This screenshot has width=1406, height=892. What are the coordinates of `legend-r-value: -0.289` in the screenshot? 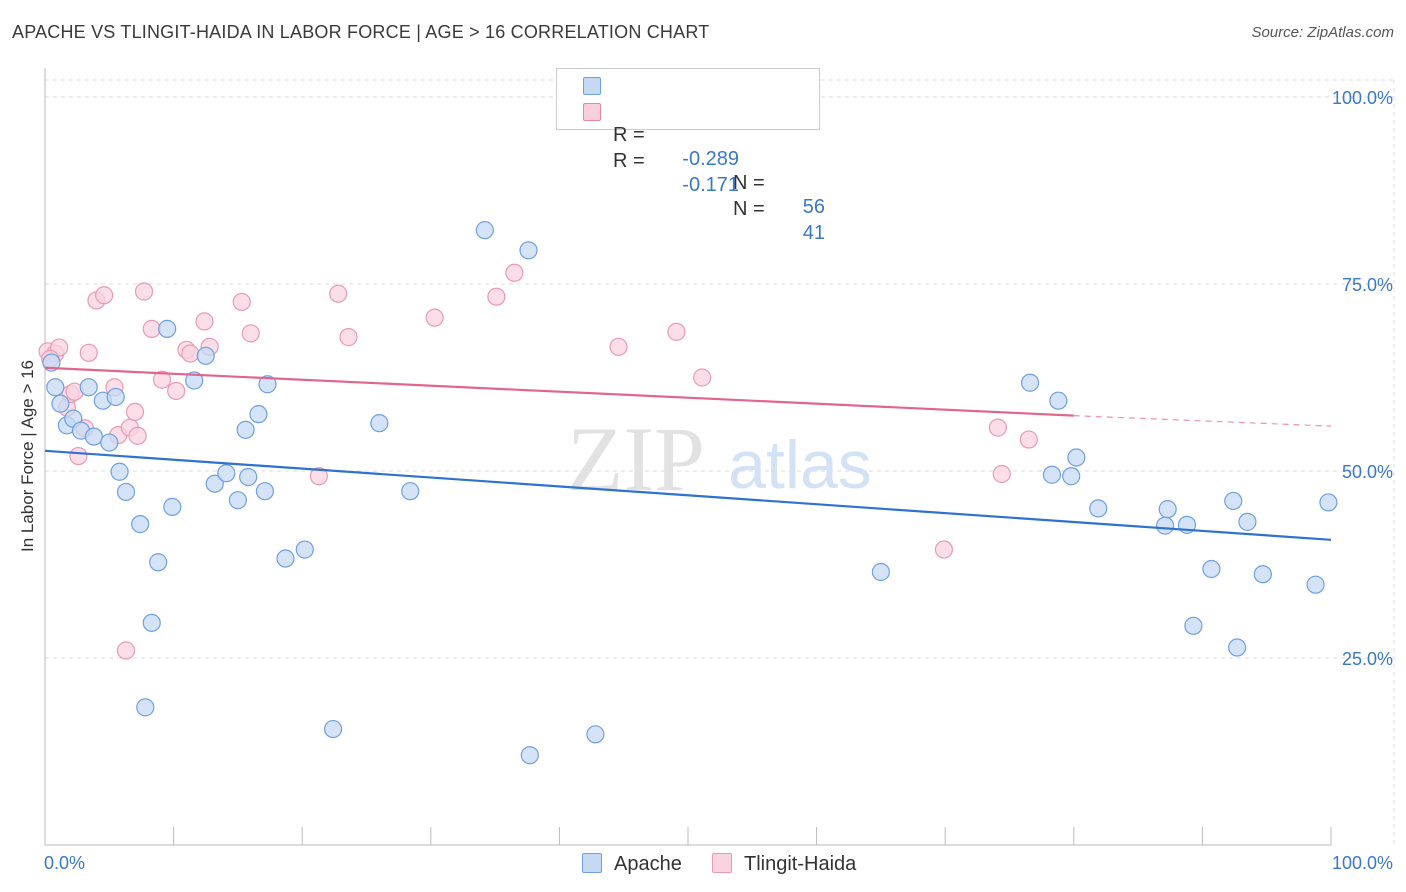 It's located at (710, 159).